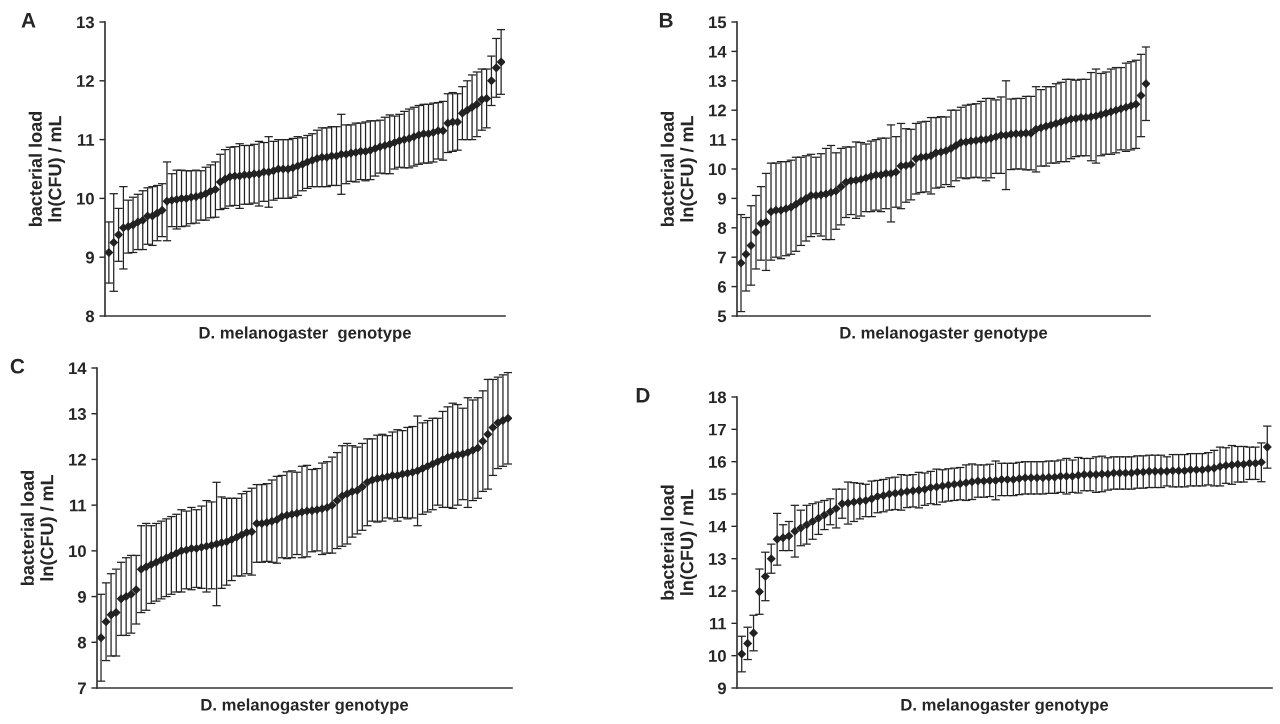 The height and width of the screenshot is (724, 1280). What do you see at coordinates (28, 20) in the screenshot?
I see `chart-title: A` at bounding box center [28, 20].